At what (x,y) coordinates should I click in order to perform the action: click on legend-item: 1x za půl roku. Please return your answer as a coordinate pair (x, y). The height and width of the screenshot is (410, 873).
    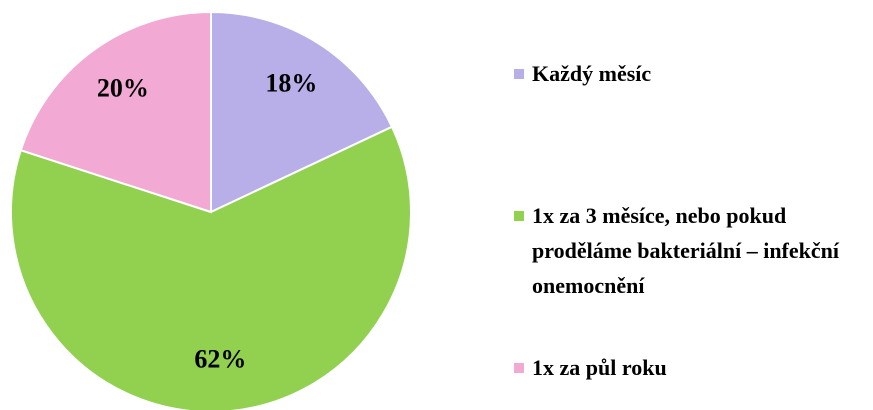
    Looking at the image, I should click on (691, 367).